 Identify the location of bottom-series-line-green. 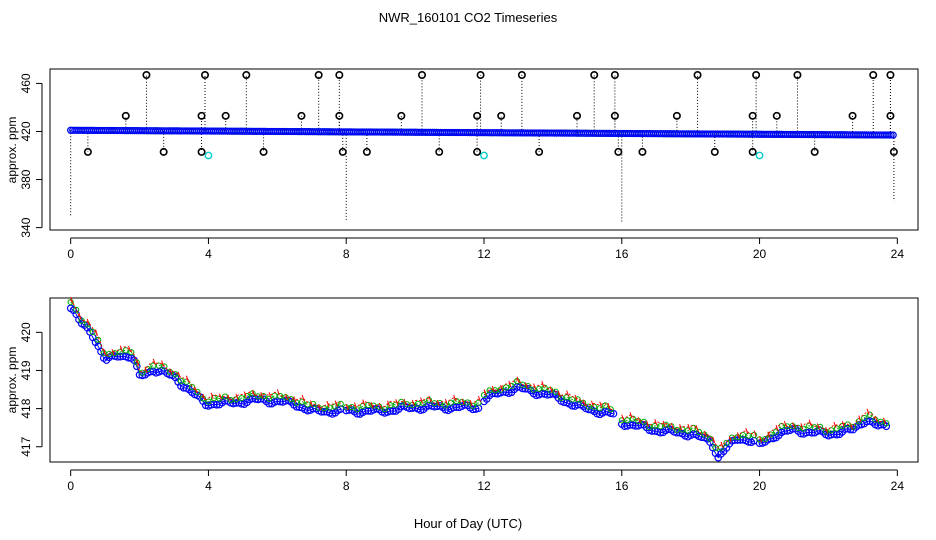
(823, 427).